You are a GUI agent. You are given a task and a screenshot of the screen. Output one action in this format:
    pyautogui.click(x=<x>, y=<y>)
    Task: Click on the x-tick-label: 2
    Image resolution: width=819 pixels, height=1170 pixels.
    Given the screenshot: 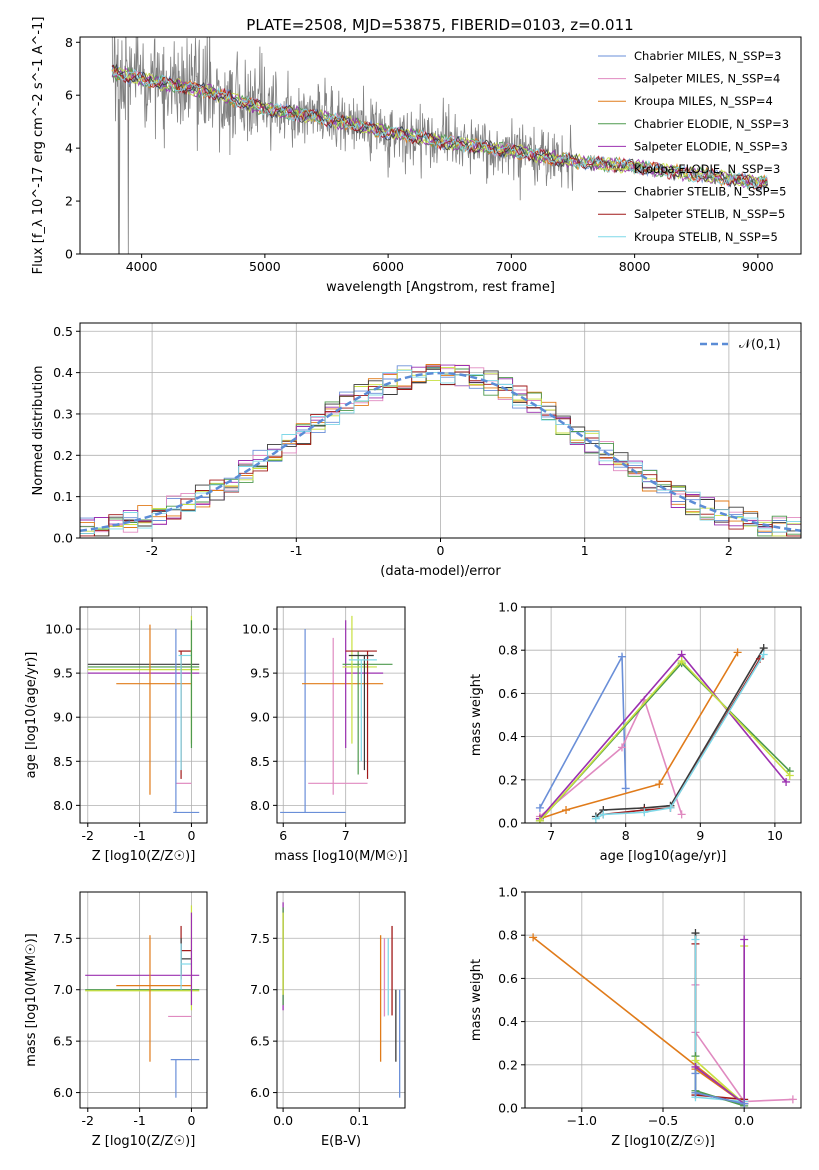 What is the action you would take?
    pyautogui.click(x=729, y=550)
    